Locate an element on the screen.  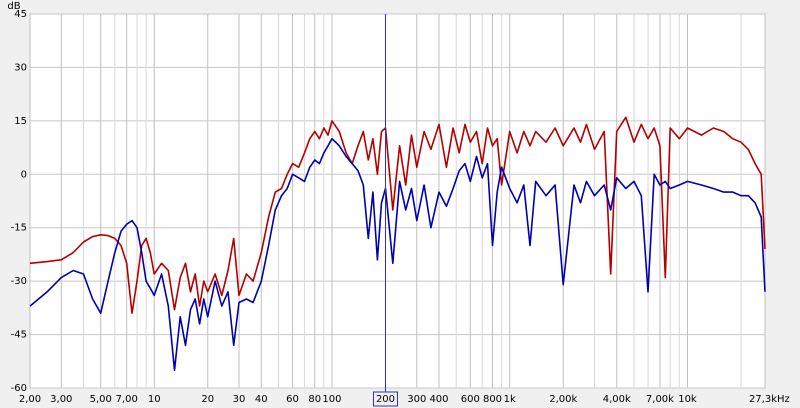
x-tick-label: 7,00 is located at coordinates (127, 399).